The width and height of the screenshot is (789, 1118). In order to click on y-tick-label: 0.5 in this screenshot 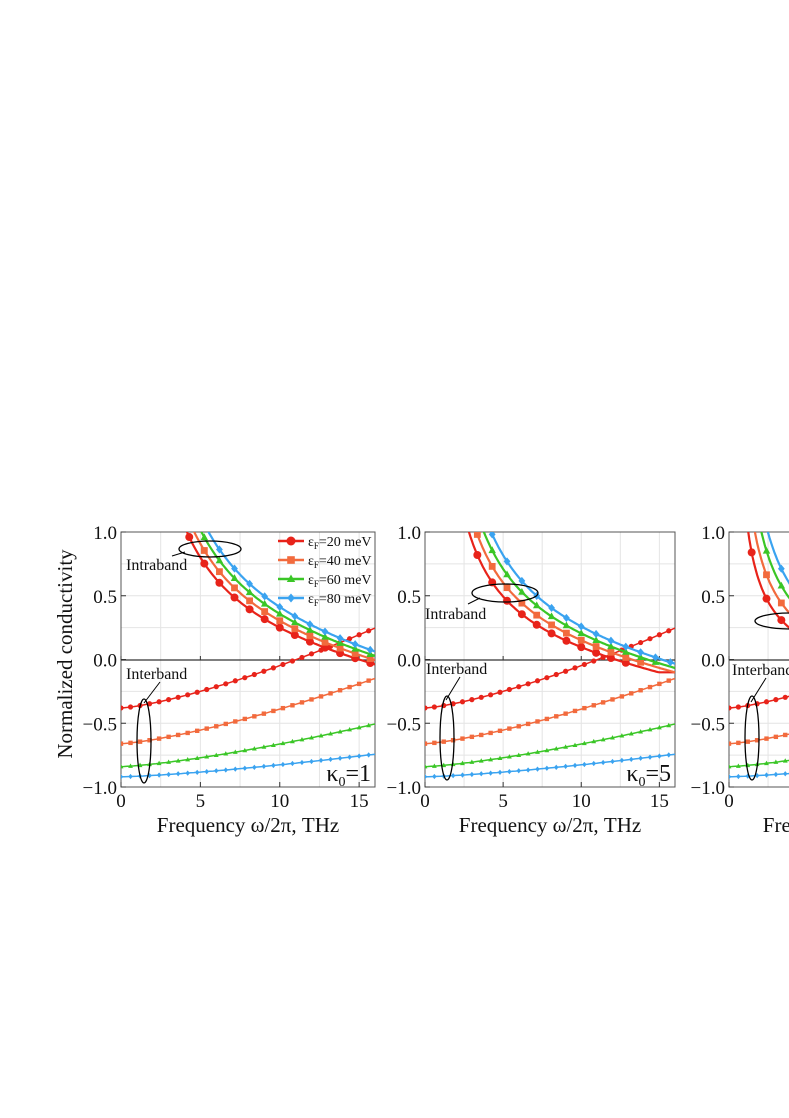, I will do `click(409, 597)`.